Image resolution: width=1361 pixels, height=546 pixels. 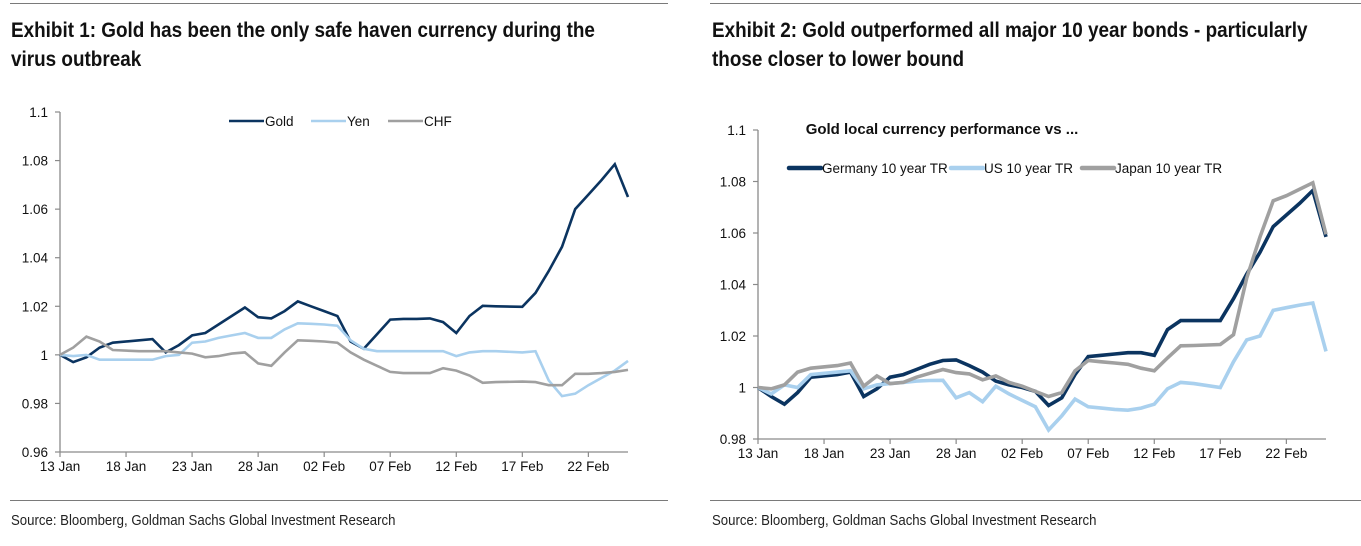 I want to click on series-line-chf, so click(x=344, y=361).